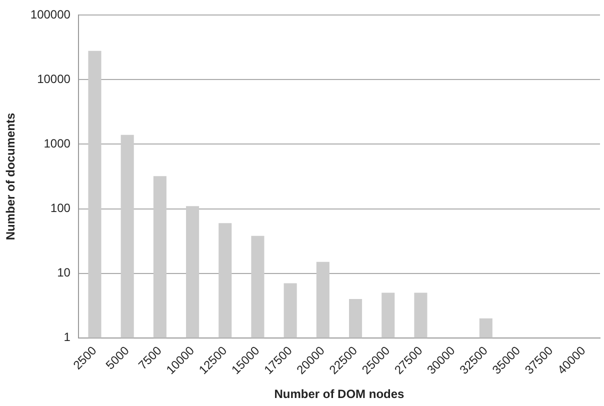  I want to click on y-tick-label: 1, so click(67, 337).